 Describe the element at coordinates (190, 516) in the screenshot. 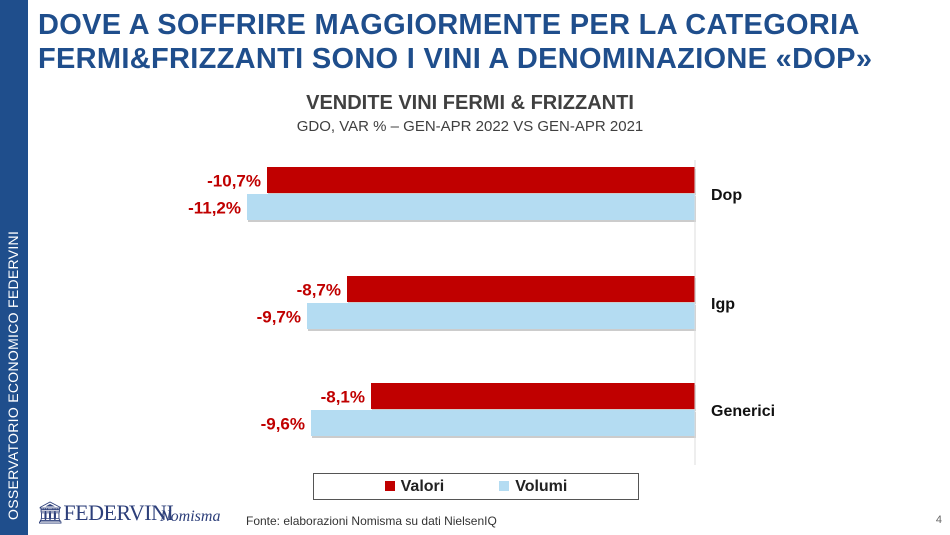

I see `nomisma-logo: Nomisma` at that location.